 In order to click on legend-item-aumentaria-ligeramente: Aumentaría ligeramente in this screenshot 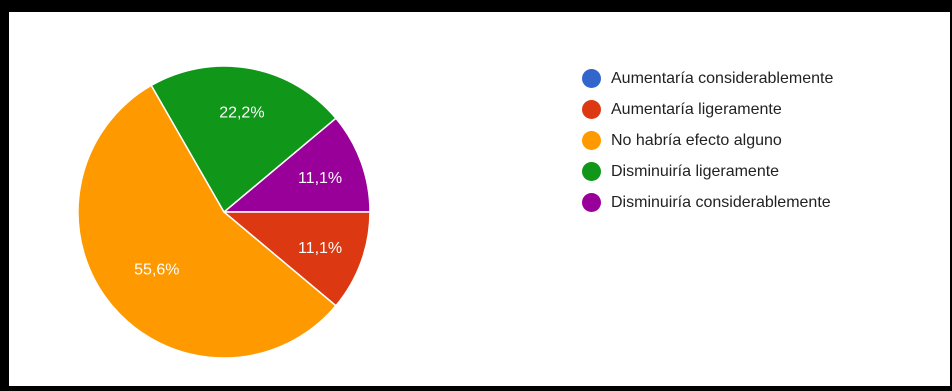, I will do `click(707, 109)`.